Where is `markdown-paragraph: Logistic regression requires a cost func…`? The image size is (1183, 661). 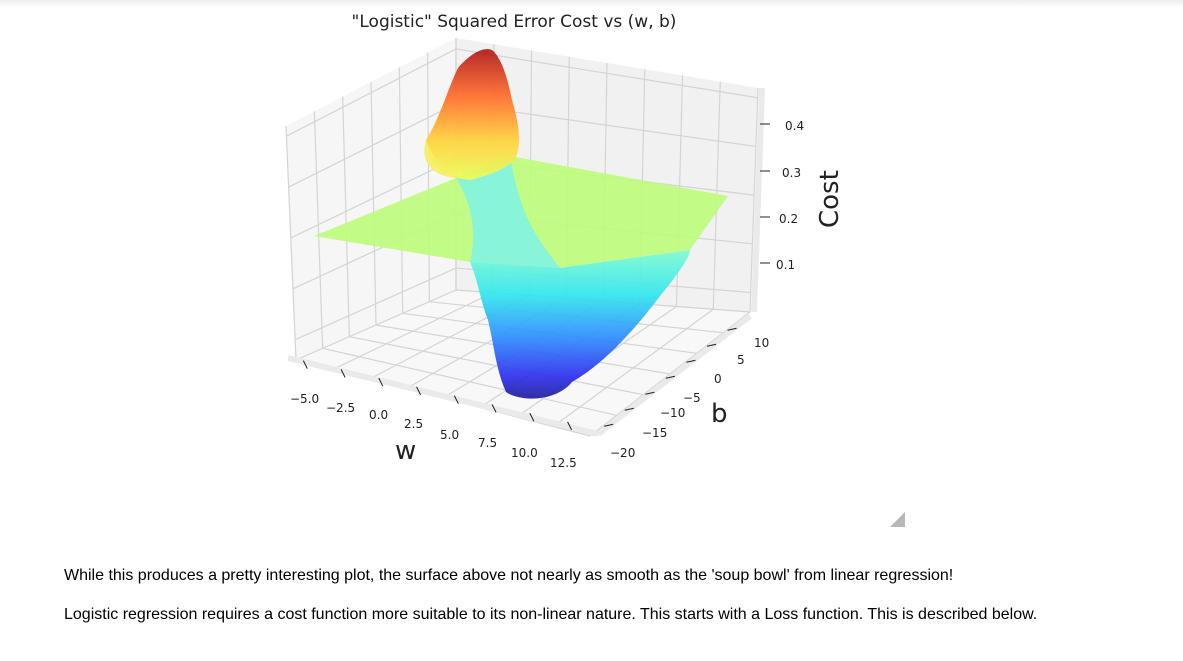
markdown-paragraph: Logistic regression requires a cost func… is located at coordinates (551, 614).